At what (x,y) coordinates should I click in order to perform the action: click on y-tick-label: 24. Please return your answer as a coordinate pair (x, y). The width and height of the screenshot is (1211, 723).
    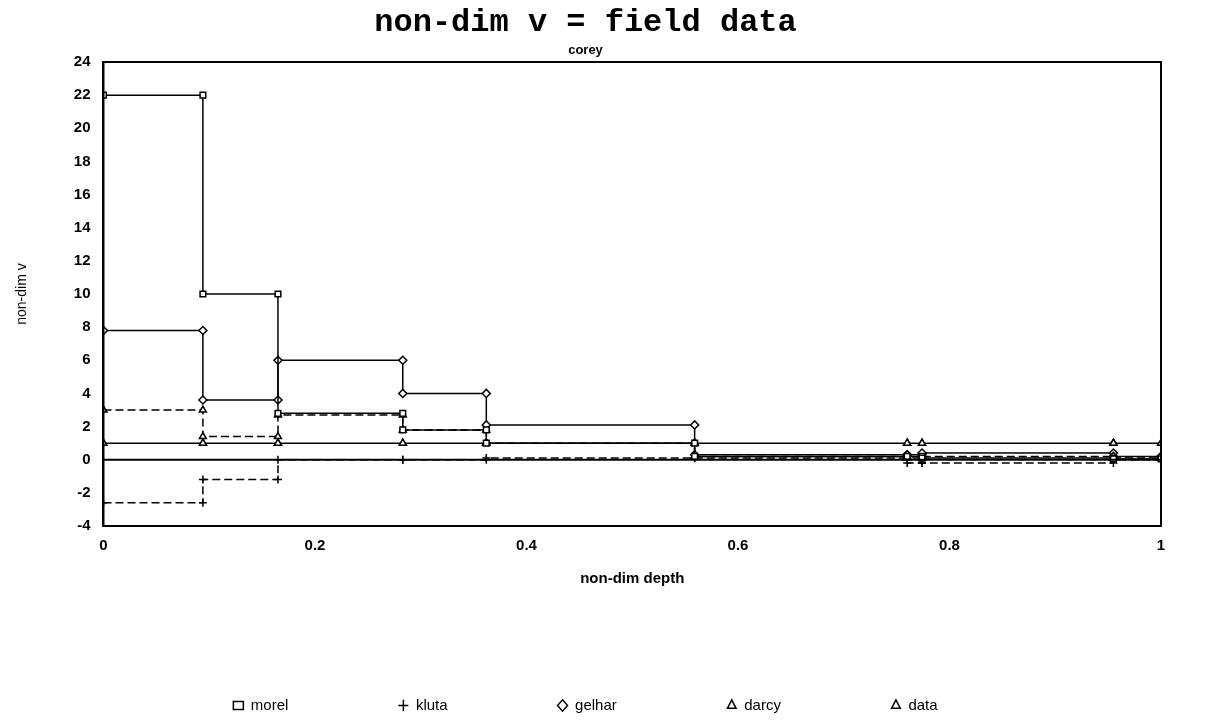
    Looking at the image, I should click on (82, 61).